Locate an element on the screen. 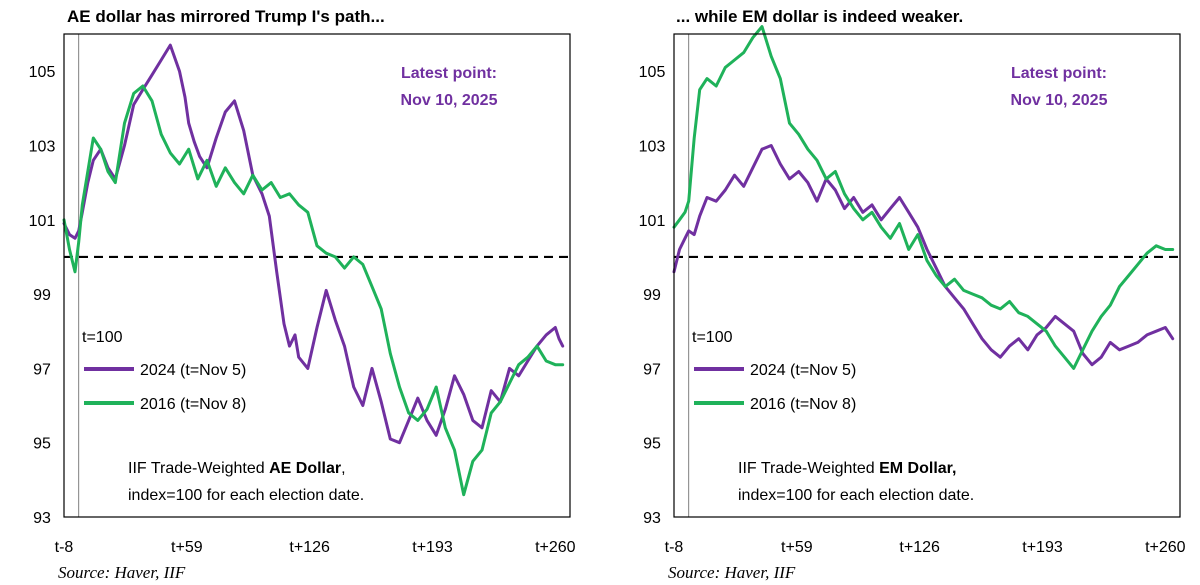 The height and width of the screenshot is (585, 1200). index-note-line1: IIF Trade-Weighted AE Dollar, is located at coordinates (237, 468).